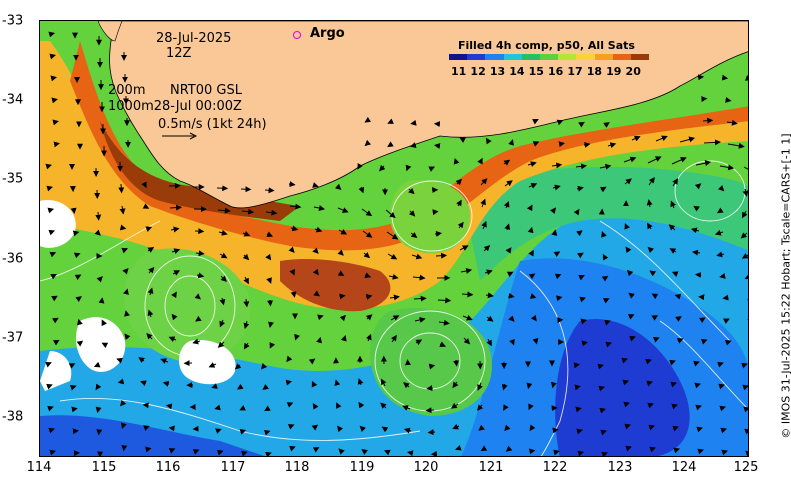 The image size is (791, 492). What do you see at coordinates (549, 57) in the screenshot?
I see `sst-colorbar` at bounding box center [549, 57].